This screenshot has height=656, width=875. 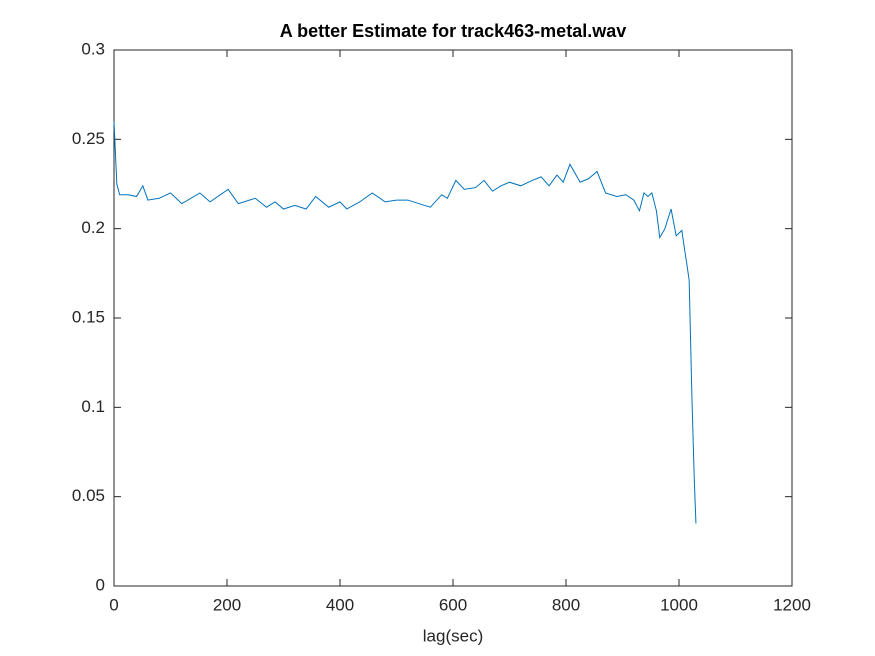 What do you see at coordinates (88, 495) in the screenshot?
I see `y-tick-label: 0.05` at bounding box center [88, 495].